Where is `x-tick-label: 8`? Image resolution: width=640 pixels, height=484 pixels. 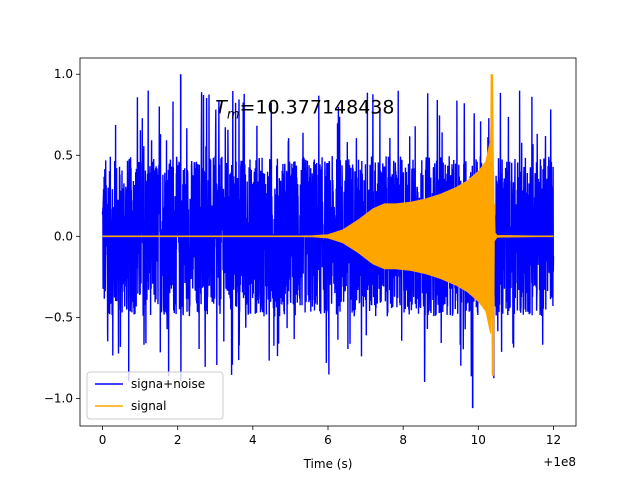
x-tick-label: 8 is located at coordinates (403, 440).